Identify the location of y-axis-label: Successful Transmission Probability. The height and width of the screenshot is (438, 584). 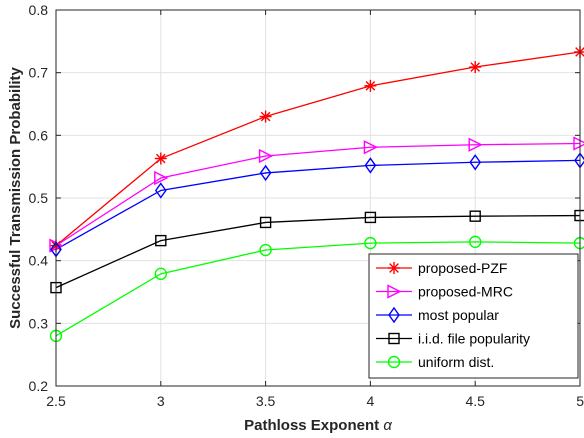
(15, 197).